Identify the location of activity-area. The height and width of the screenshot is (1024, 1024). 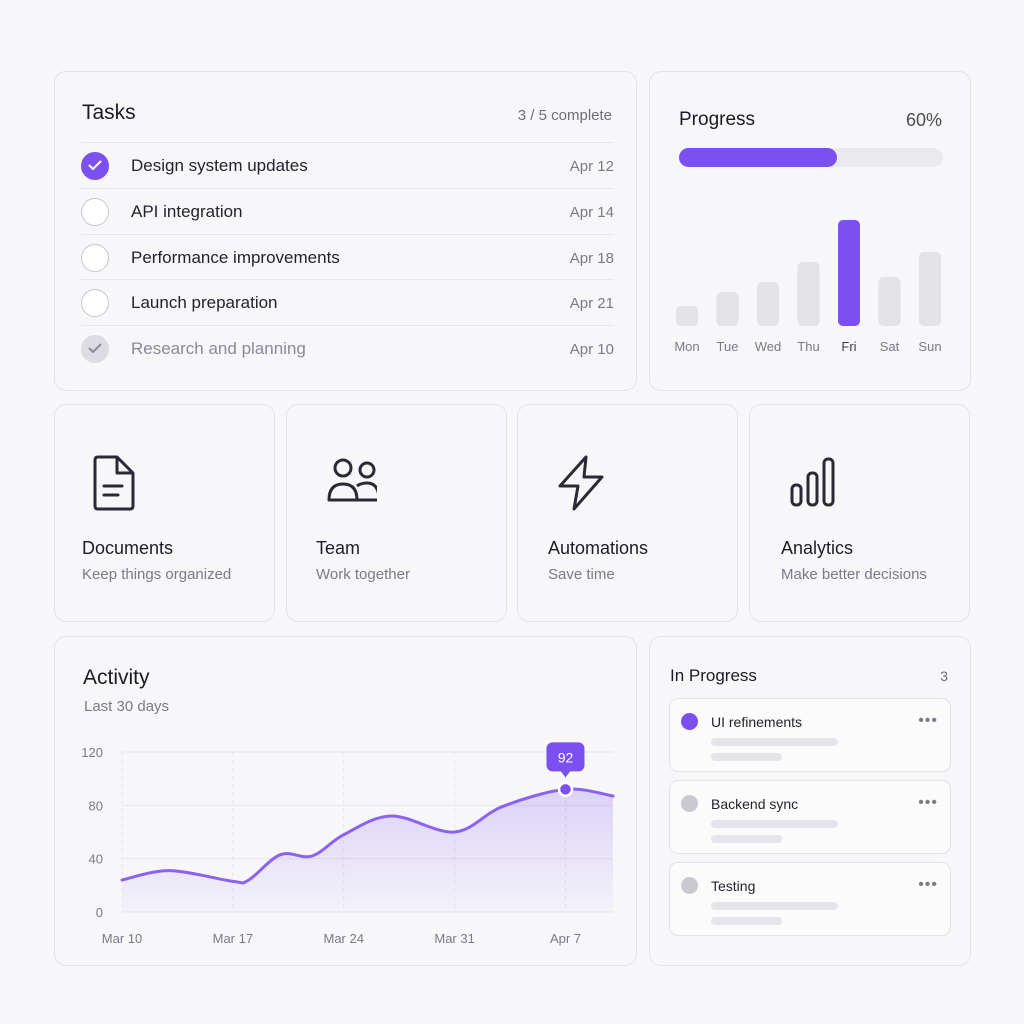
(367, 850).